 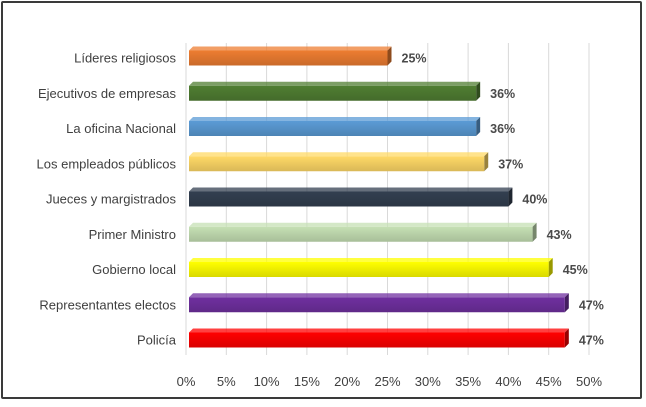 I want to click on category-label: Ejecutivos de empresas, so click(x=107, y=93).